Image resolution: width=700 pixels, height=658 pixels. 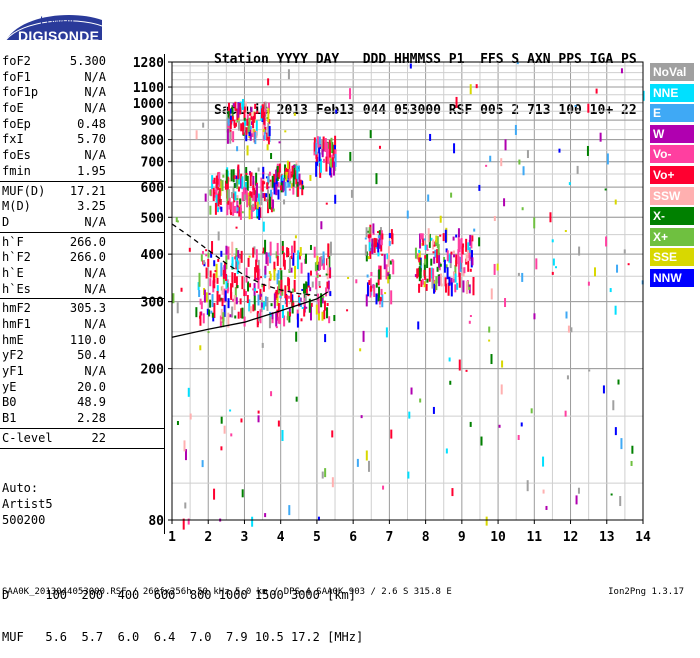 What do you see at coordinates (82, 223) in the screenshot?
I see `param-row: D N/A` at bounding box center [82, 223].